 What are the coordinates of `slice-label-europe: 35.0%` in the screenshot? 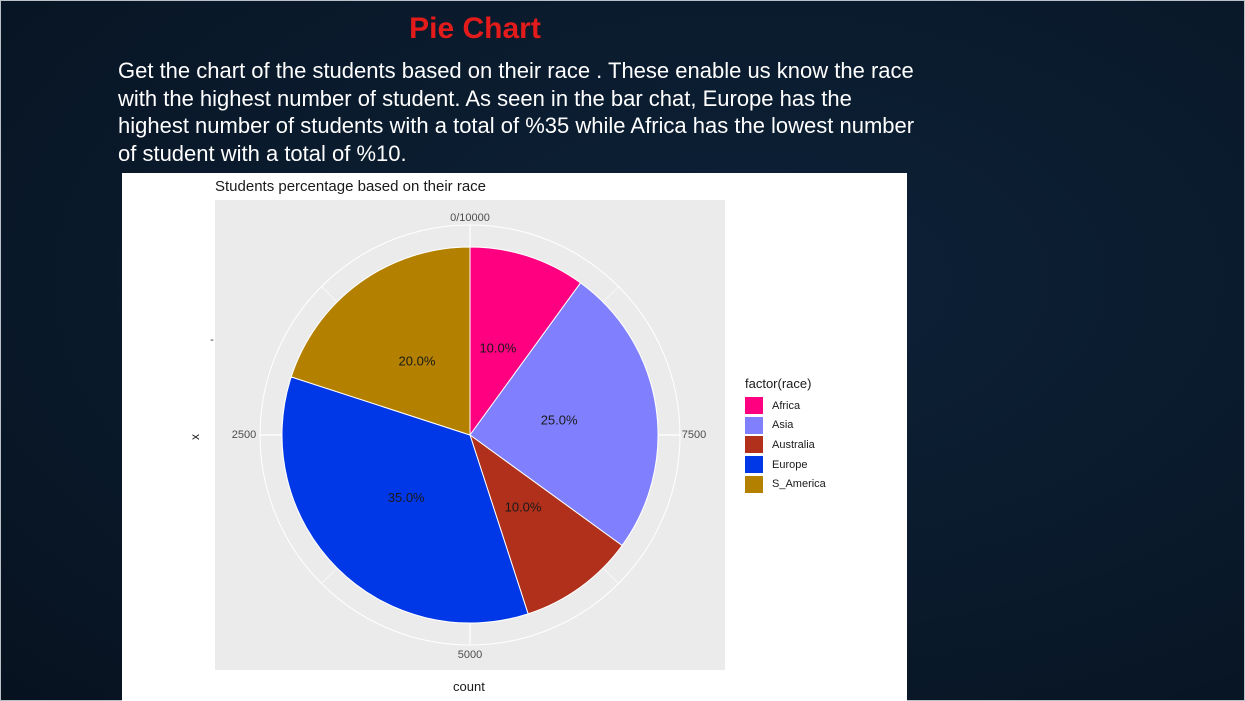 It's located at (406, 497).